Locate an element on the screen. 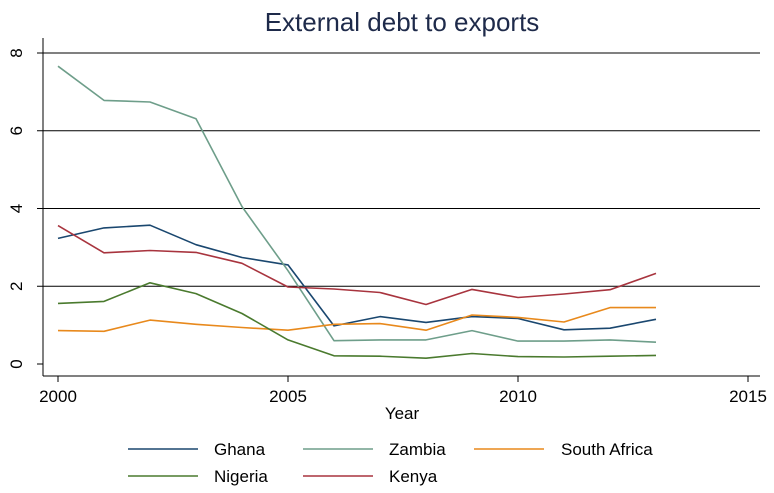  x-axis-label: Year is located at coordinates (402, 413).